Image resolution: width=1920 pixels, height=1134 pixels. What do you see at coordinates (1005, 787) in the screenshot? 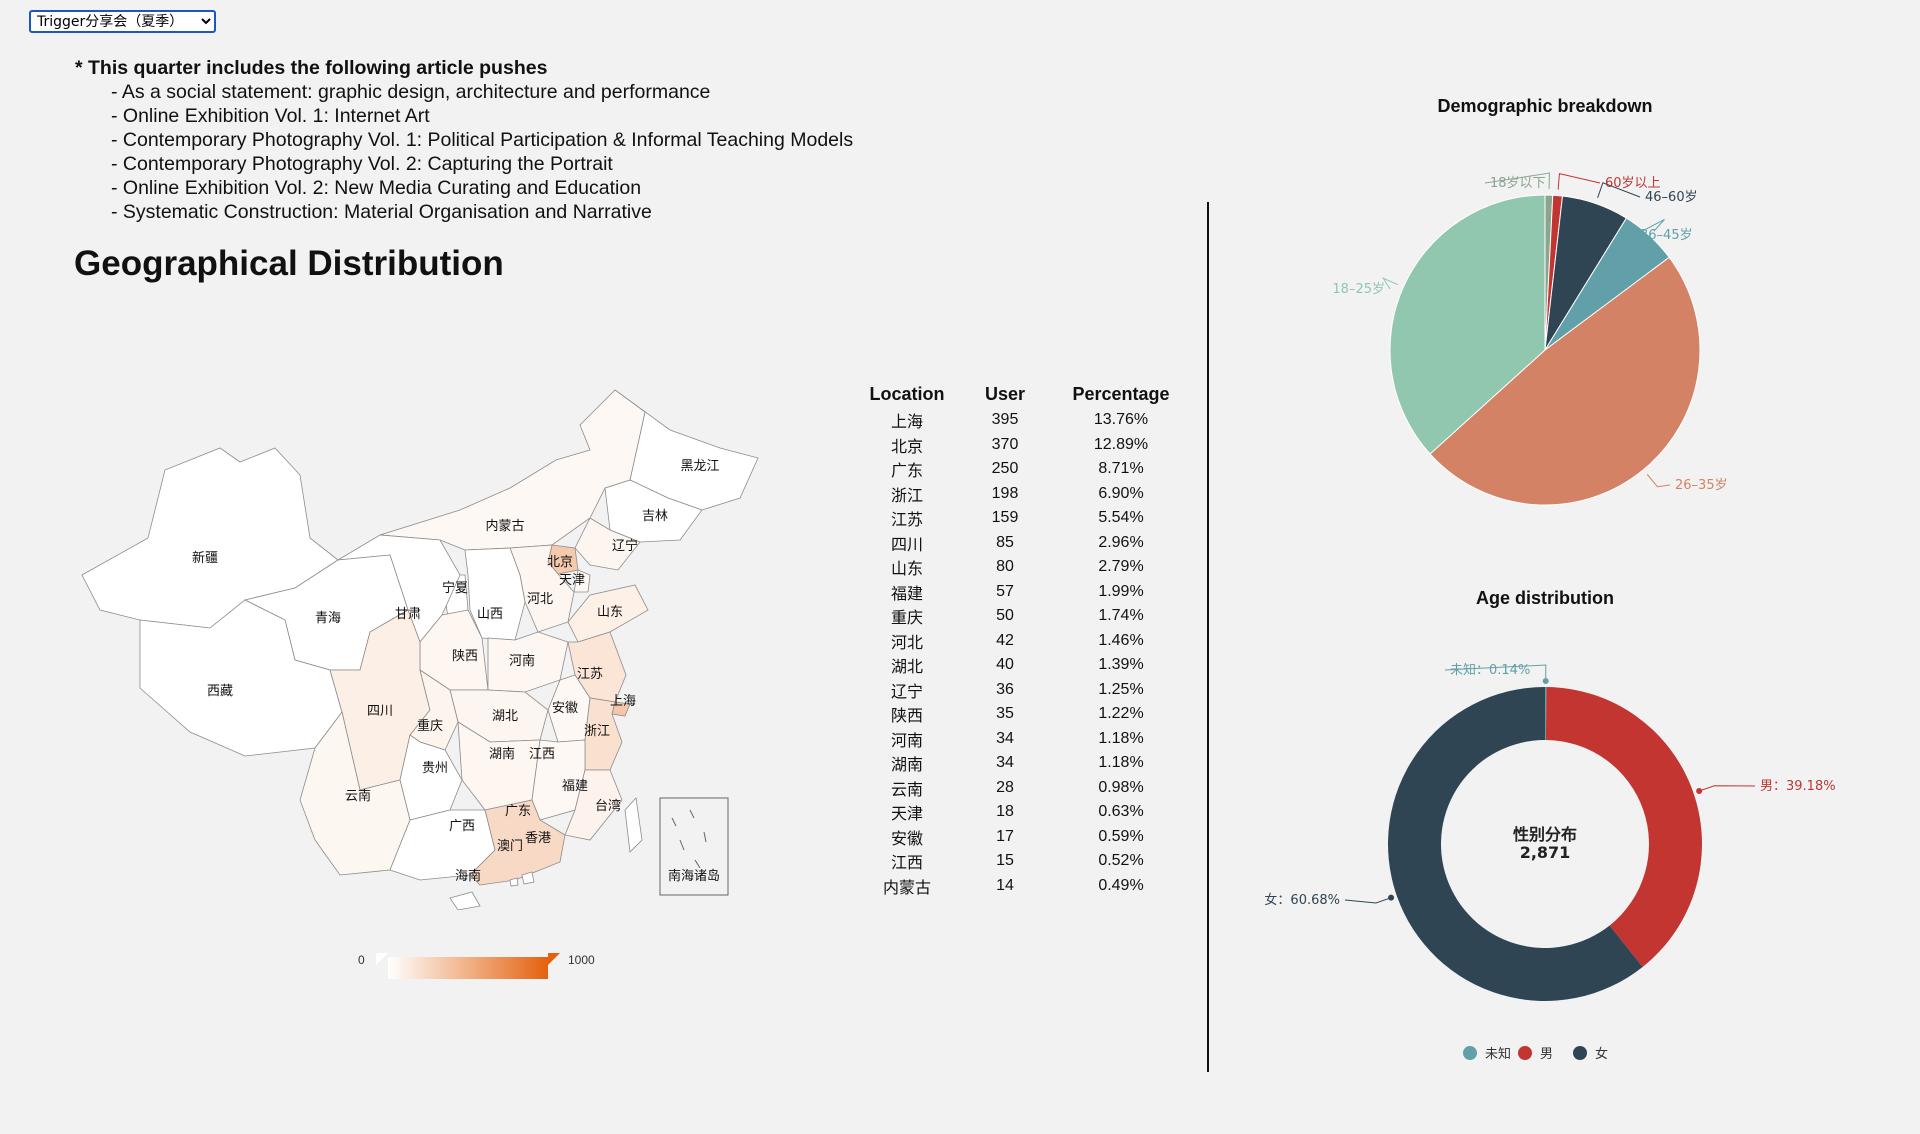
I see `user-cell: 28` at bounding box center [1005, 787].